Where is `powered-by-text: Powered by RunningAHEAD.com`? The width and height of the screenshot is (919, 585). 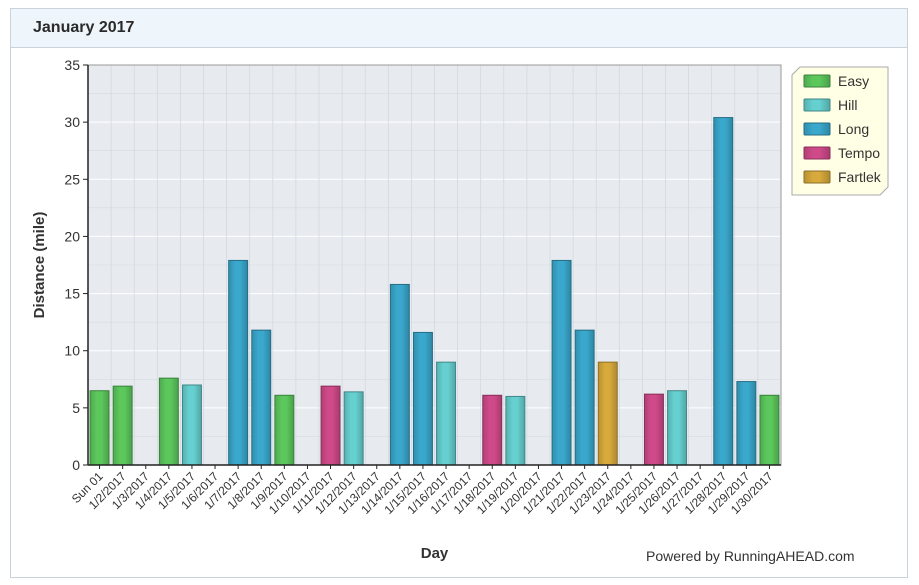
powered-by-text: Powered by RunningAHEAD.com is located at coordinates (750, 556).